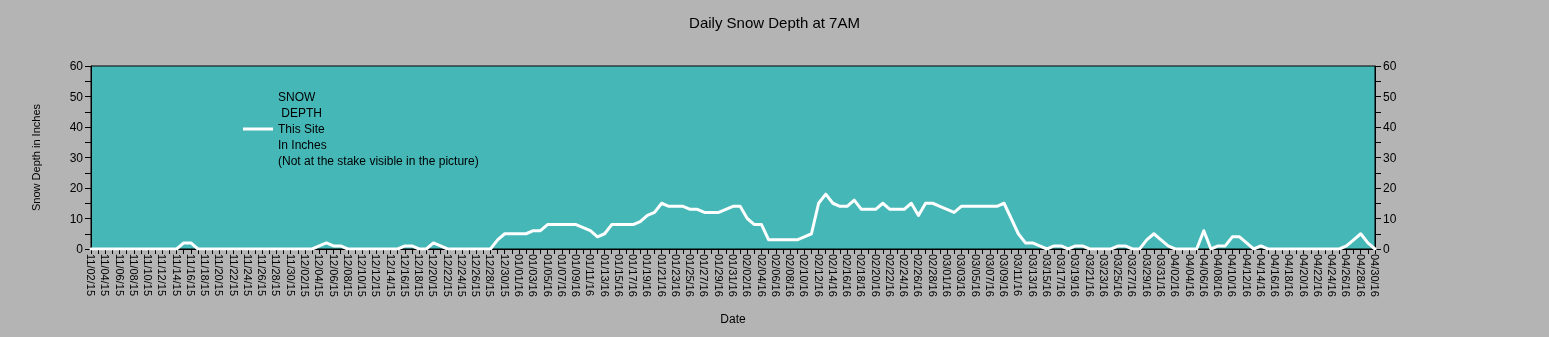  I want to click on x-tick-label: 03/15/16, so click(1046, 275).